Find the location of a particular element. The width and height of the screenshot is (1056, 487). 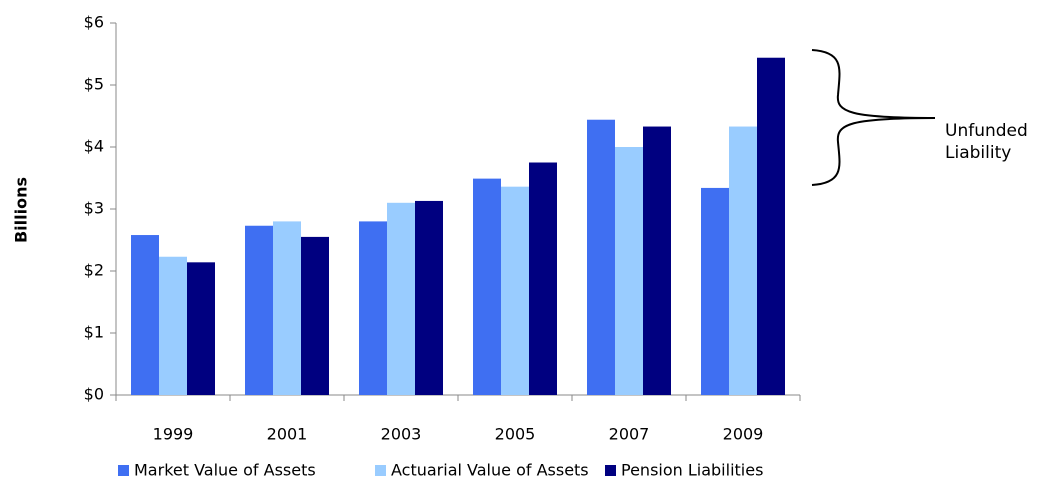

legend-label: Pension Liabilities is located at coordinates (692, 470).